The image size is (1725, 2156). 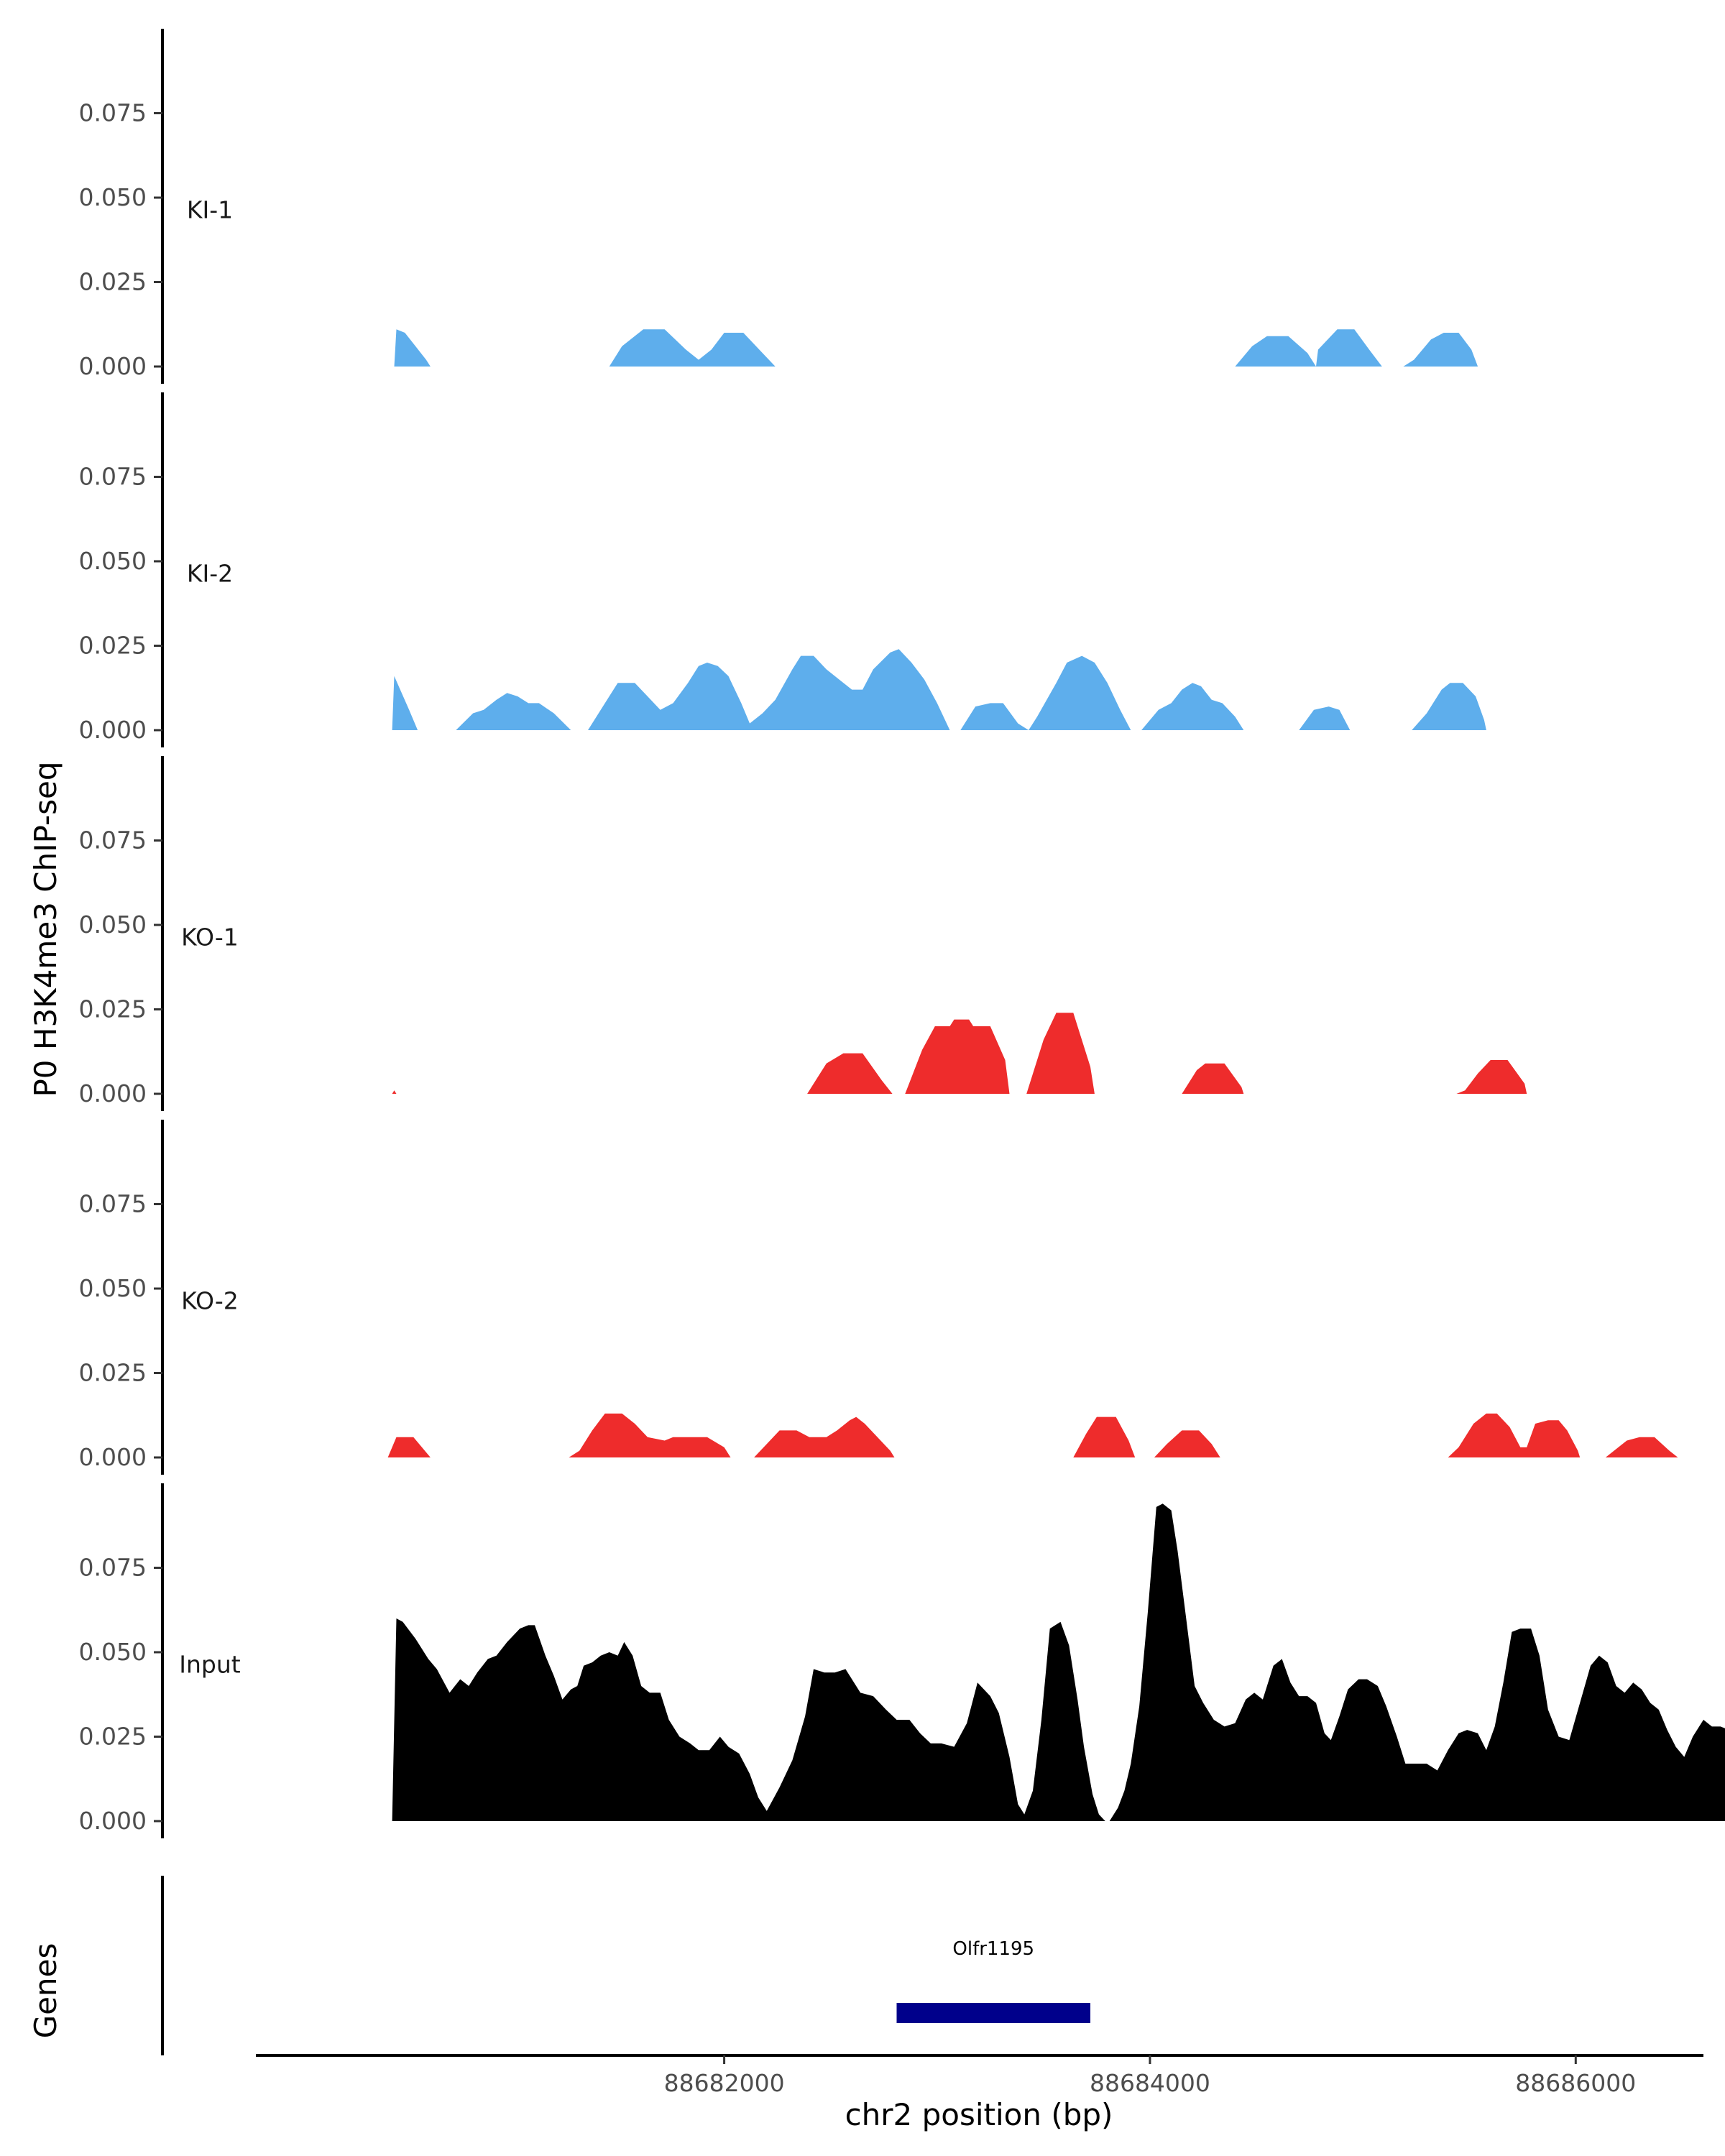 I want to click on genes-axis-title: Genes, so click(x=45, y=1991).